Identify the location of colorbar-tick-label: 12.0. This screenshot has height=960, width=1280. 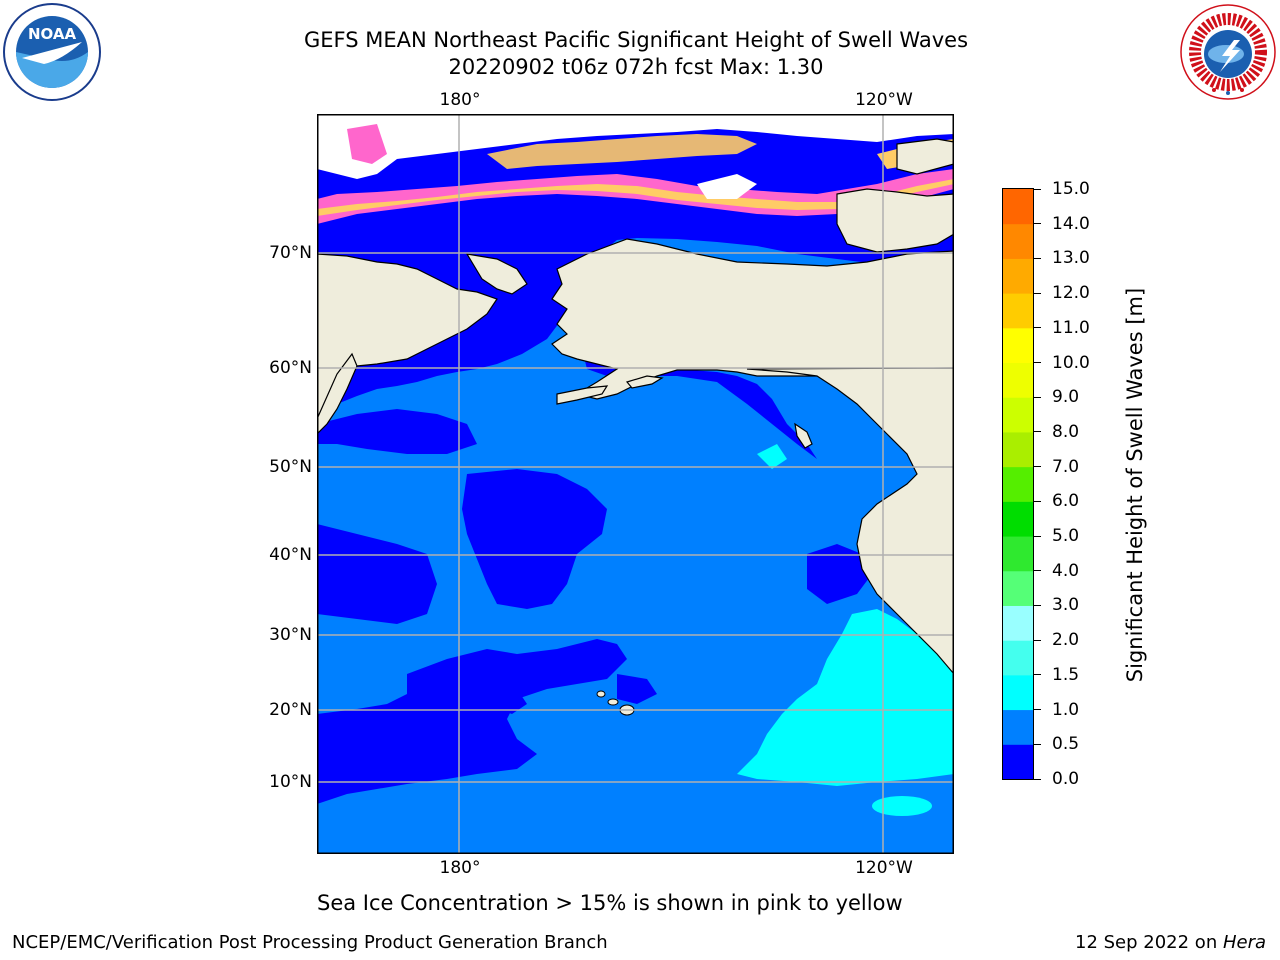
(1071, 293).